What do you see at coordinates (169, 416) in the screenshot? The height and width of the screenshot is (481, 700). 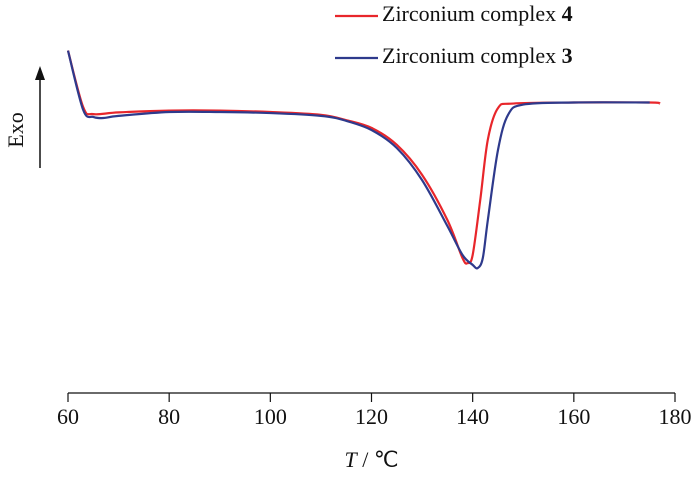 I see `x-tick-label: 80` at bounding box center [169, 416].